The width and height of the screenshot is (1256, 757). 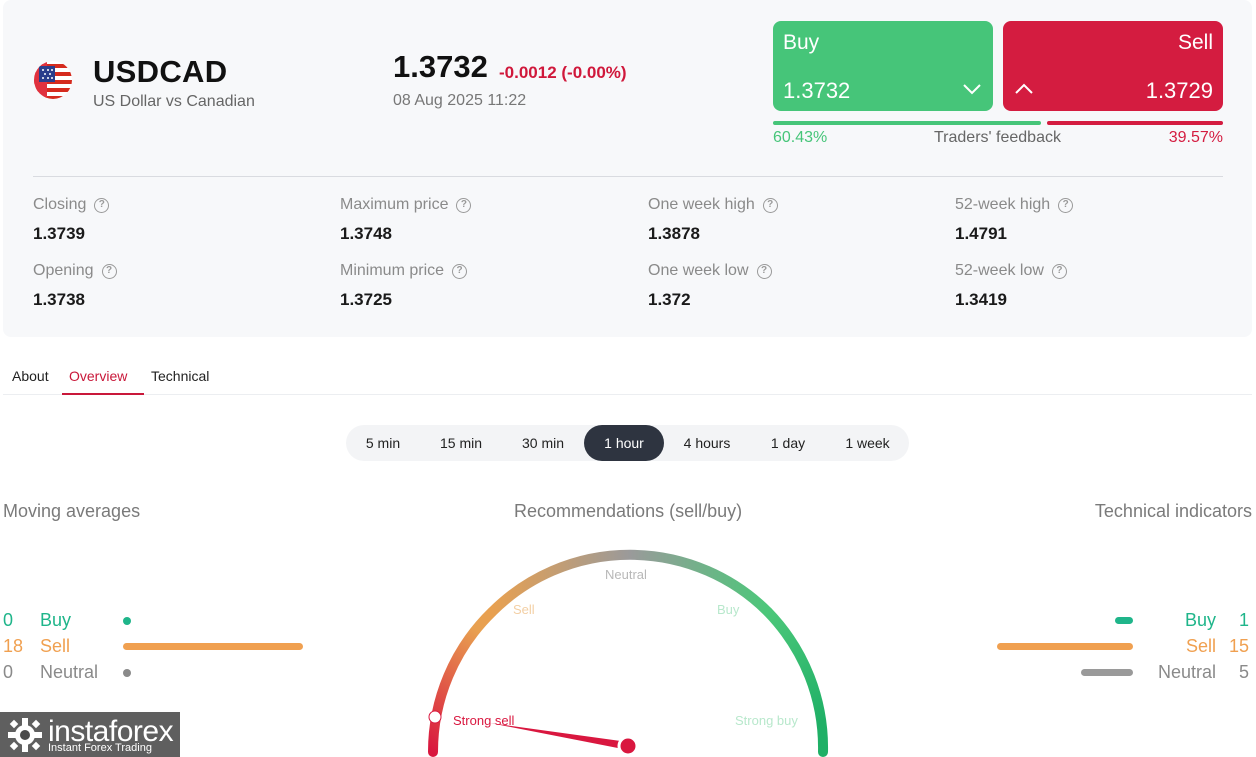 I want to click on moving-averages-title: Moving averages, so click(x=72, y=511).